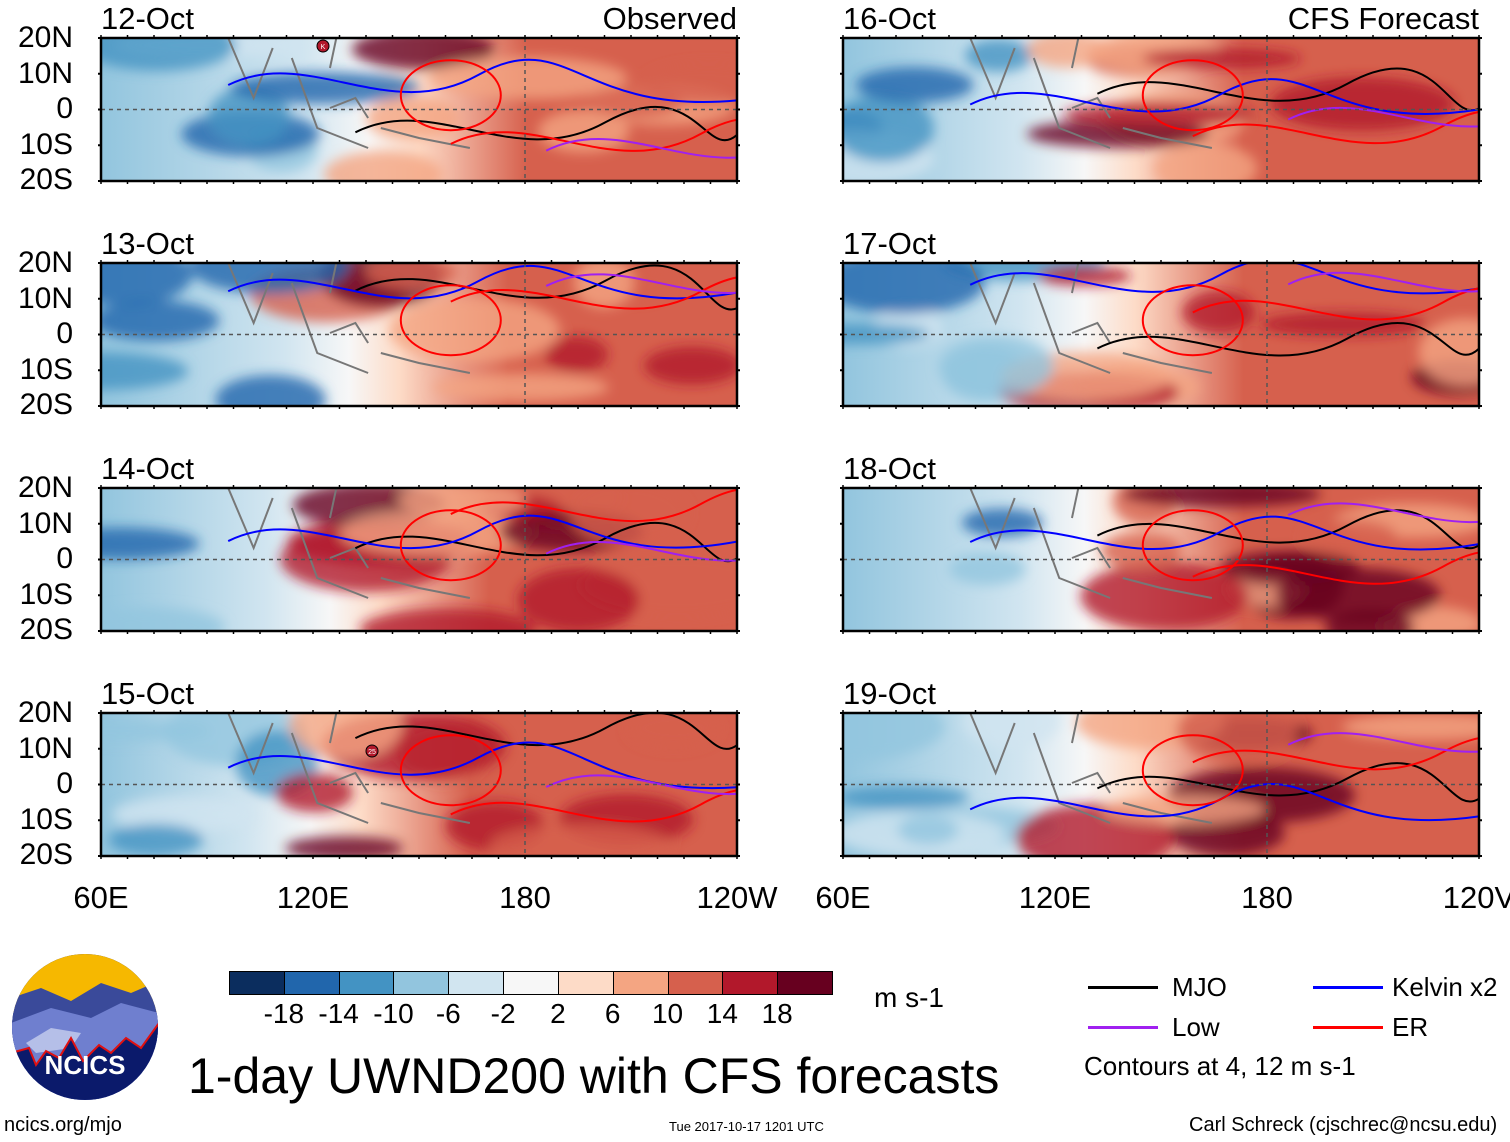 The width and height of the screenshot is (1510, 1142). What do you see at coordinates (594, 1076) in the screenshot?
I see `figure-title: 1-day UWND200 with CFS forecasts` at bounding box center [594, 1076].